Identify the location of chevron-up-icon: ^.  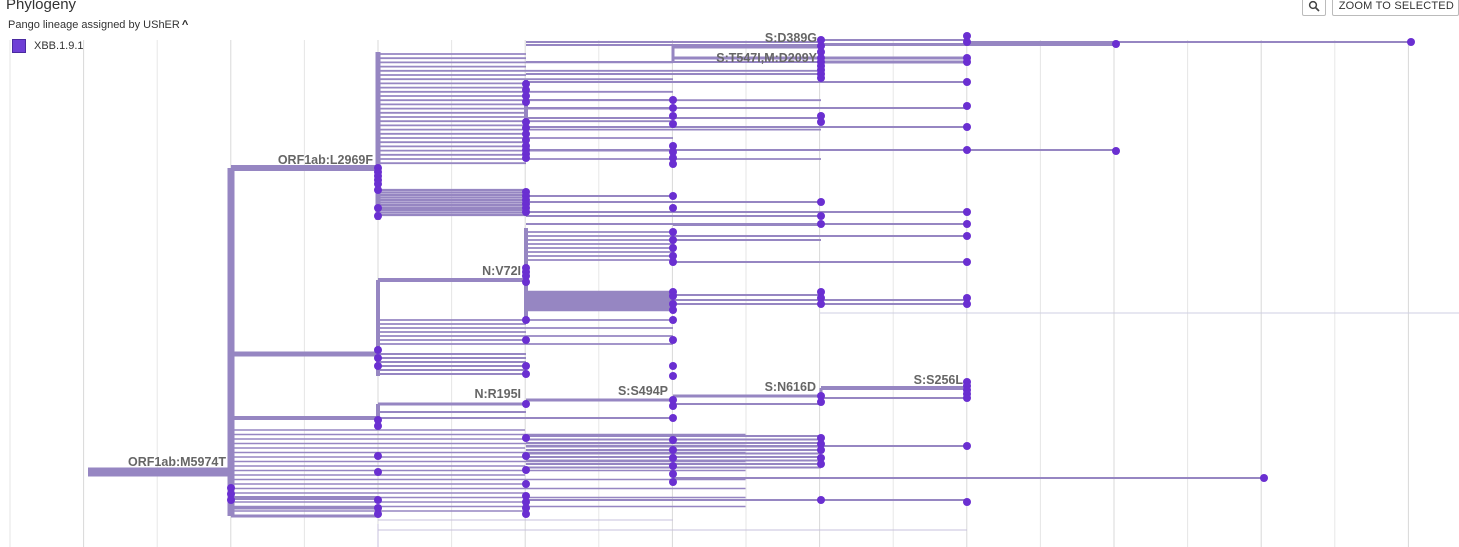
(185, 25).